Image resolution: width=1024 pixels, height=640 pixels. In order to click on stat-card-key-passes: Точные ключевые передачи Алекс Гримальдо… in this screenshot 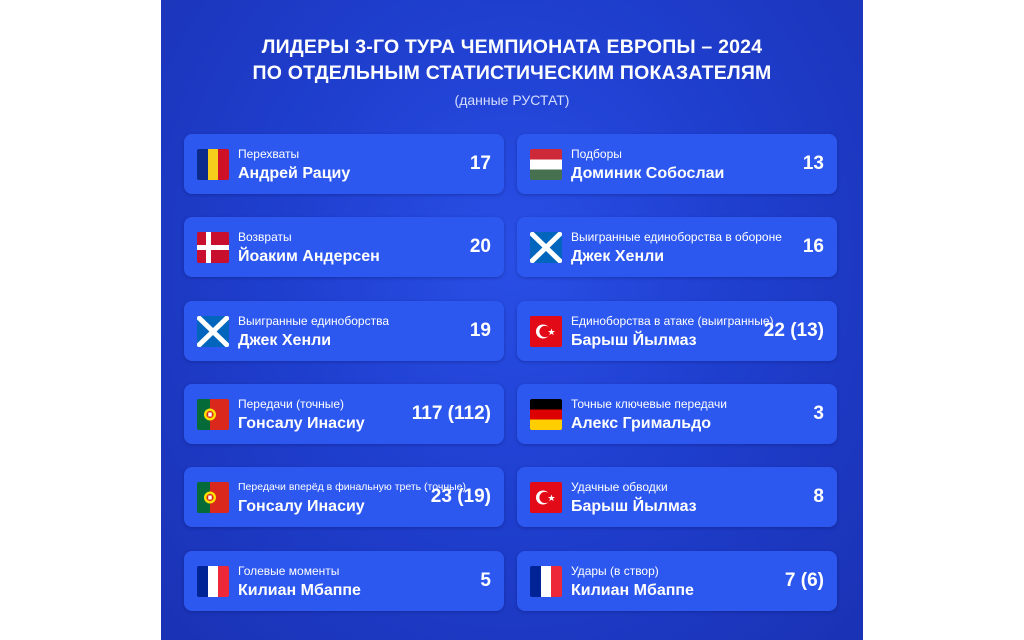, I will do `click(677, 414)`.